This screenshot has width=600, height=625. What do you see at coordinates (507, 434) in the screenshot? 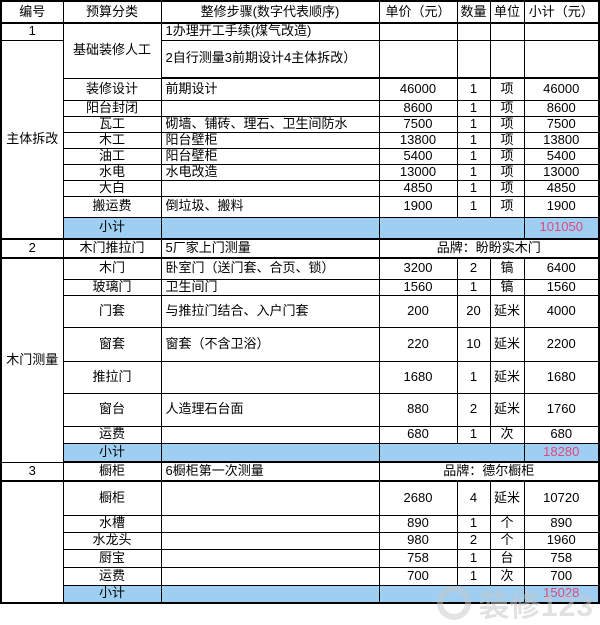
I see `cell-unit: 次` at bounding box center [507, 434].